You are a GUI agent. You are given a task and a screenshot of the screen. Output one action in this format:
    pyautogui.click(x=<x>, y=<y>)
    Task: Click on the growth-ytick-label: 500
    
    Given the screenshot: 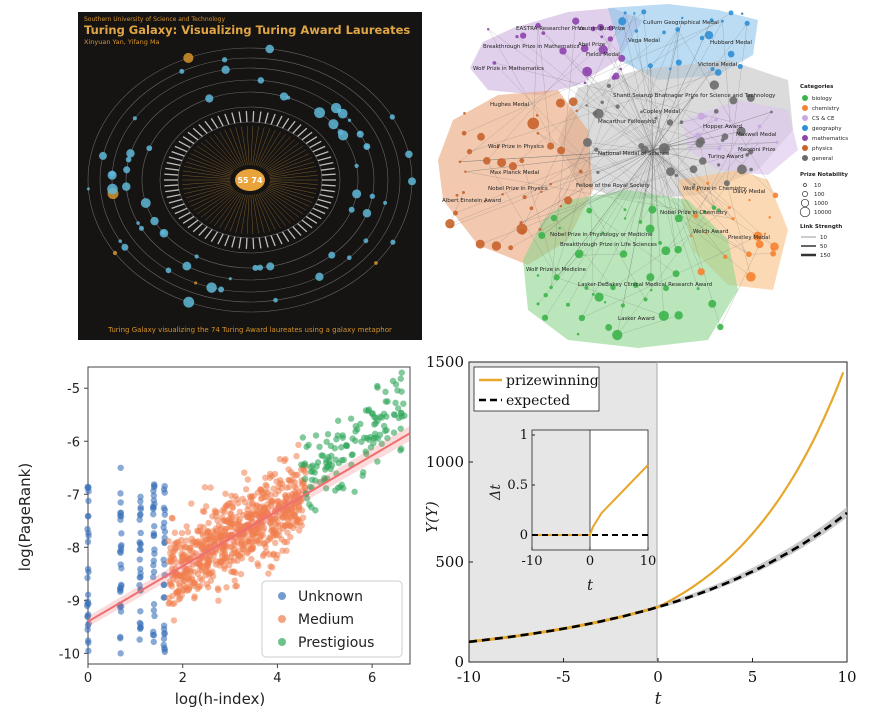 What is the action you would take?
    pyautogui.click(x=449, y=562)
    